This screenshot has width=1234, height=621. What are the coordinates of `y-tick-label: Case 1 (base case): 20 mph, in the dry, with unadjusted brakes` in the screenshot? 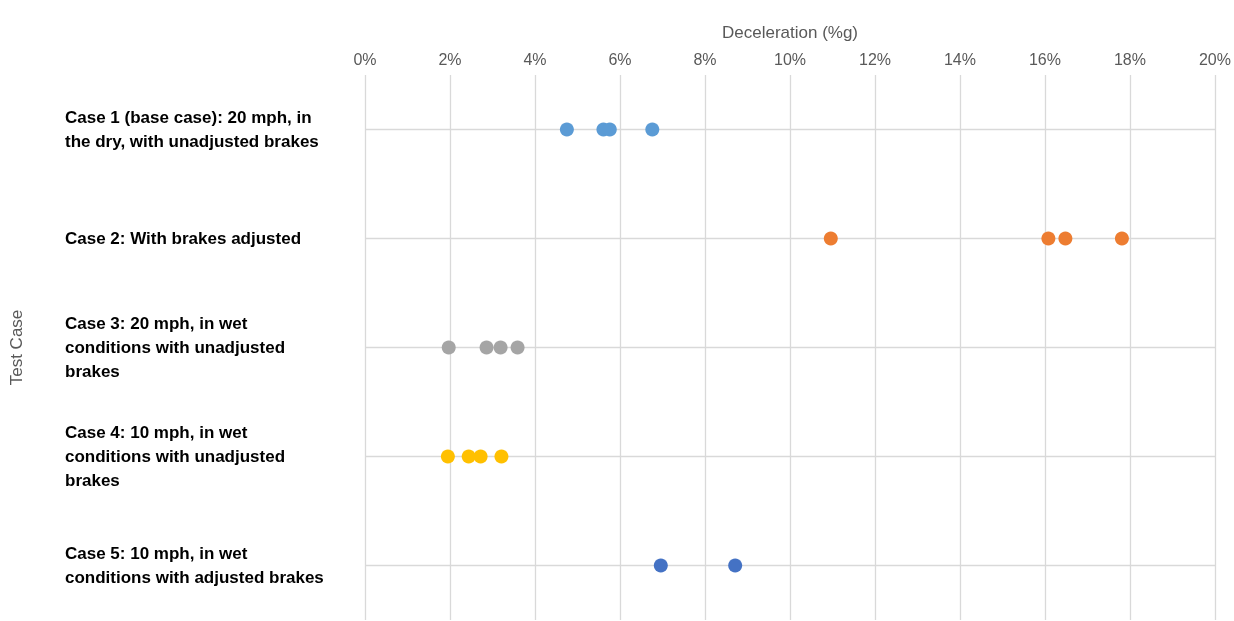 It's located at (192, 129).